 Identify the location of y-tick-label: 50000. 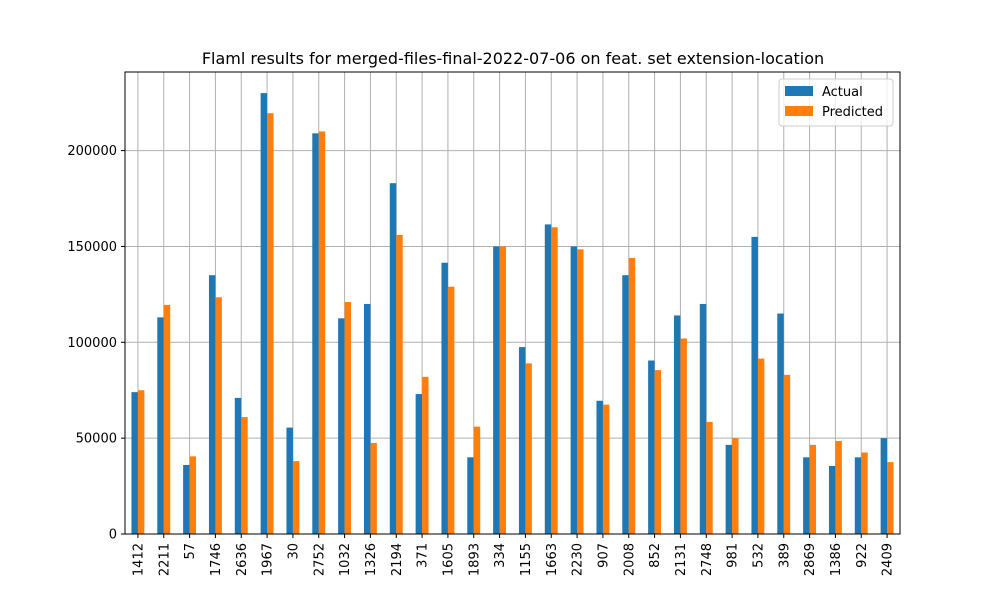
(96, 439).